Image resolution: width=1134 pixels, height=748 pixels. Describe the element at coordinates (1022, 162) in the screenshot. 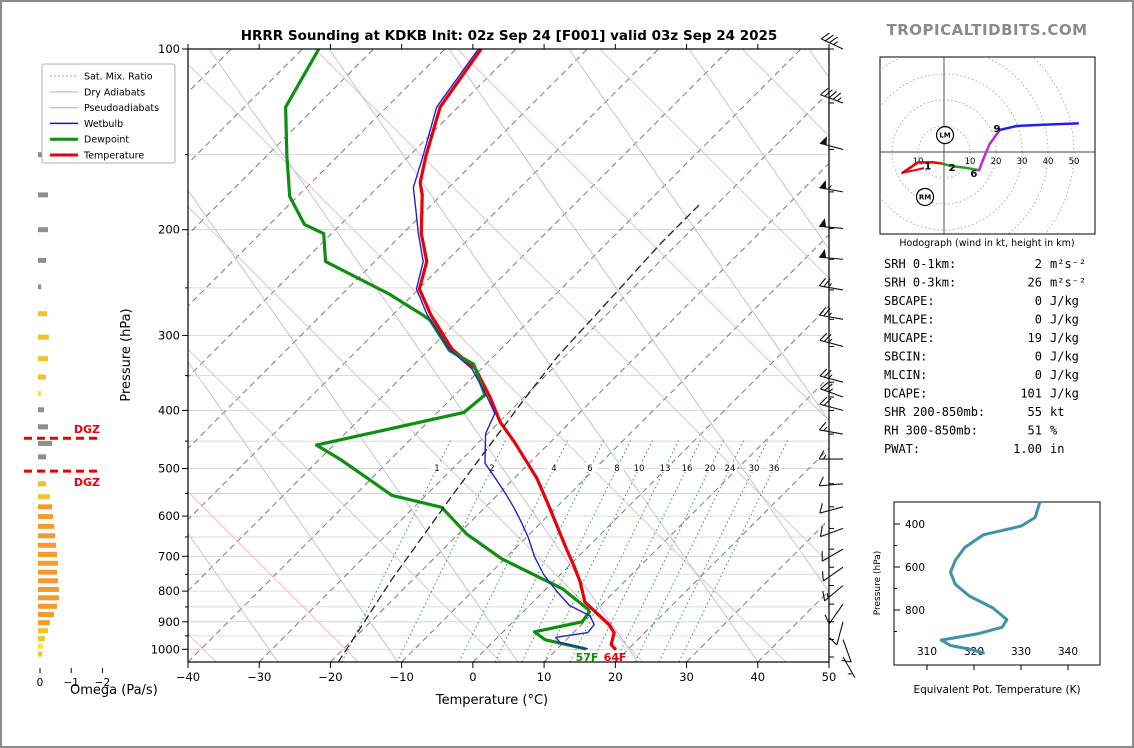

I see `hodograph-ring-label: 30` at that location.